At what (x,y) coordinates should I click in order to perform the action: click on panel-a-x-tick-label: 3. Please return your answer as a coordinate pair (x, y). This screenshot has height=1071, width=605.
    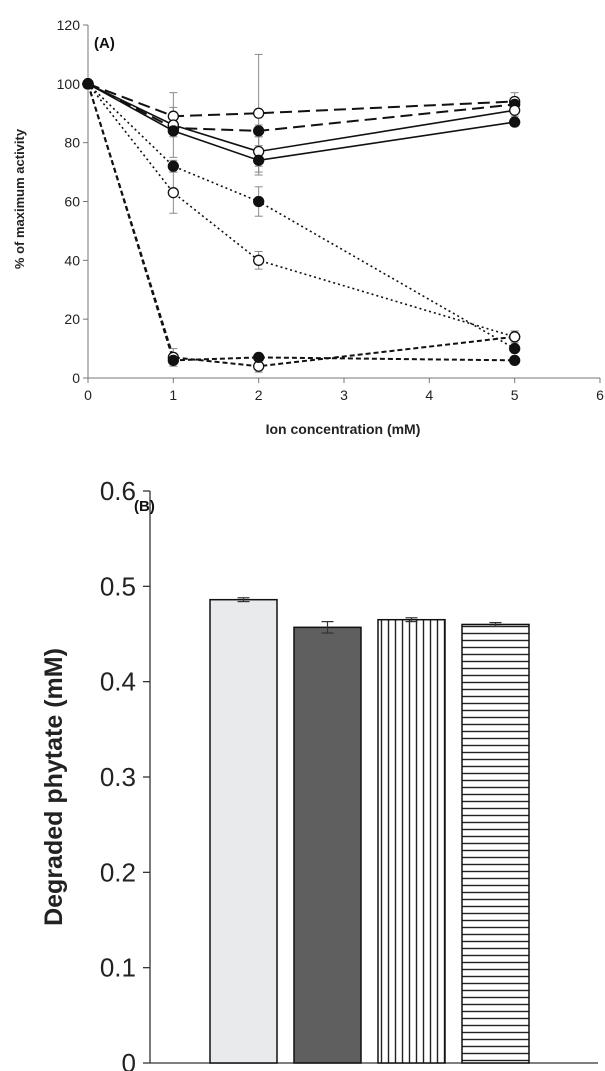
    Looking at the image, I should click on (344, 395).